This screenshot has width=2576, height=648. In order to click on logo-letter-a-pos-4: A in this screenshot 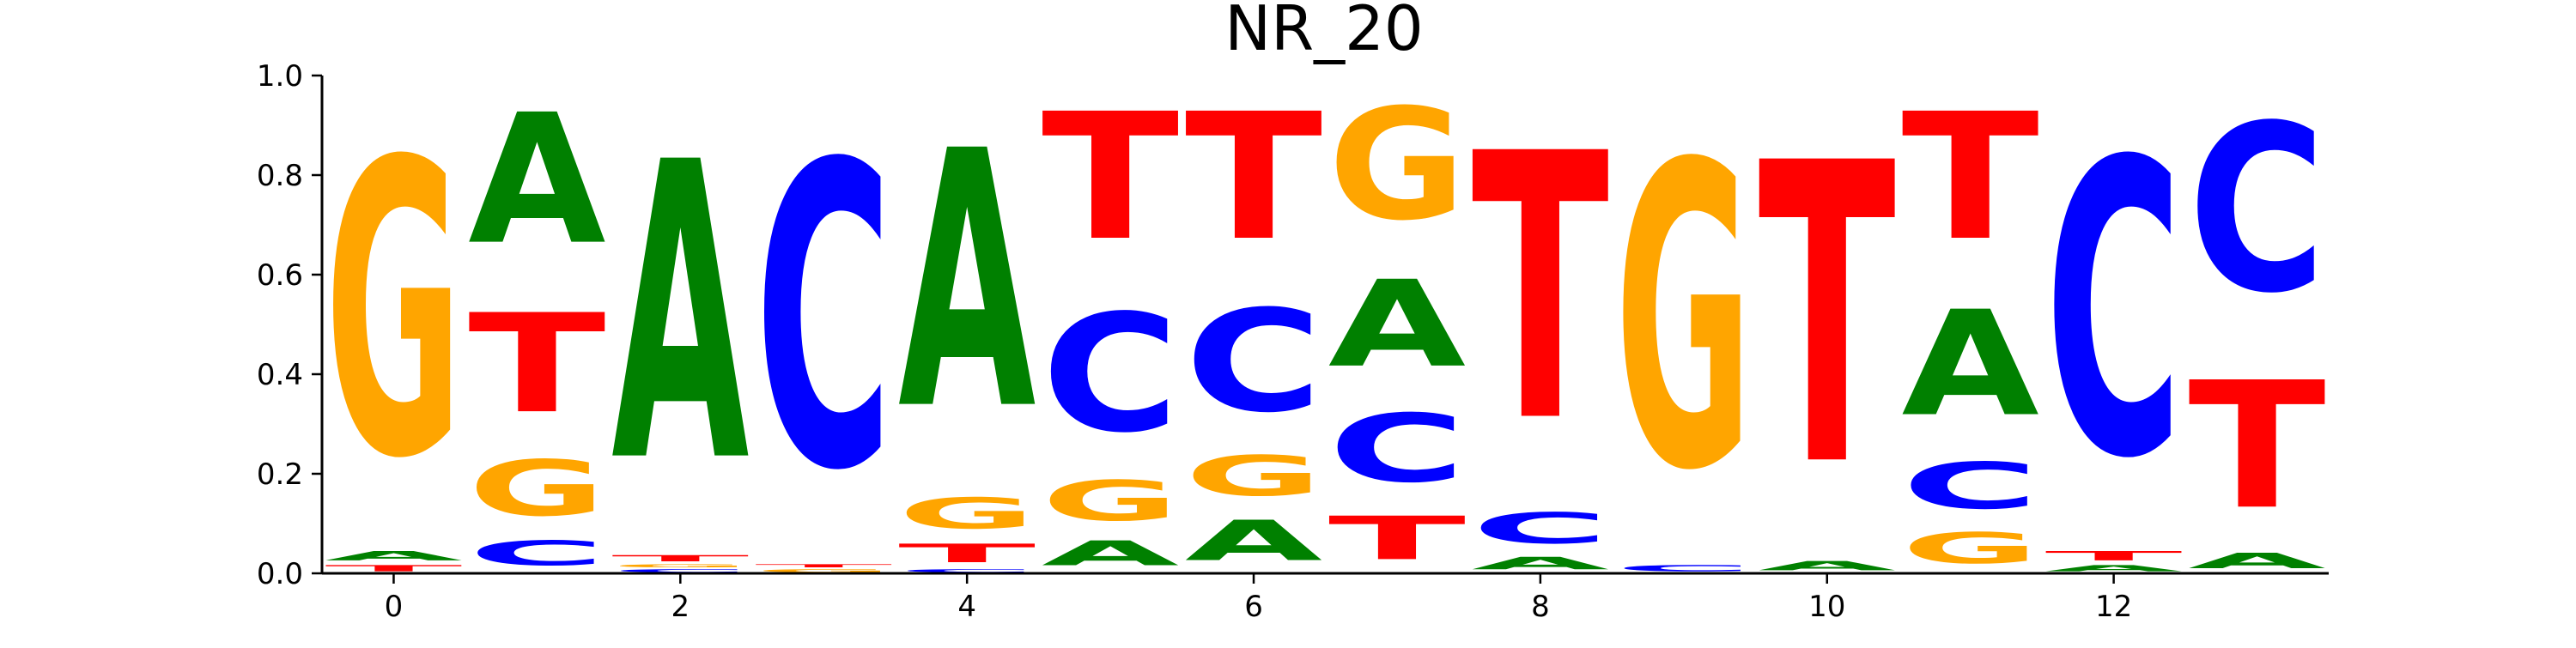, I will do `click(968, 282)`.